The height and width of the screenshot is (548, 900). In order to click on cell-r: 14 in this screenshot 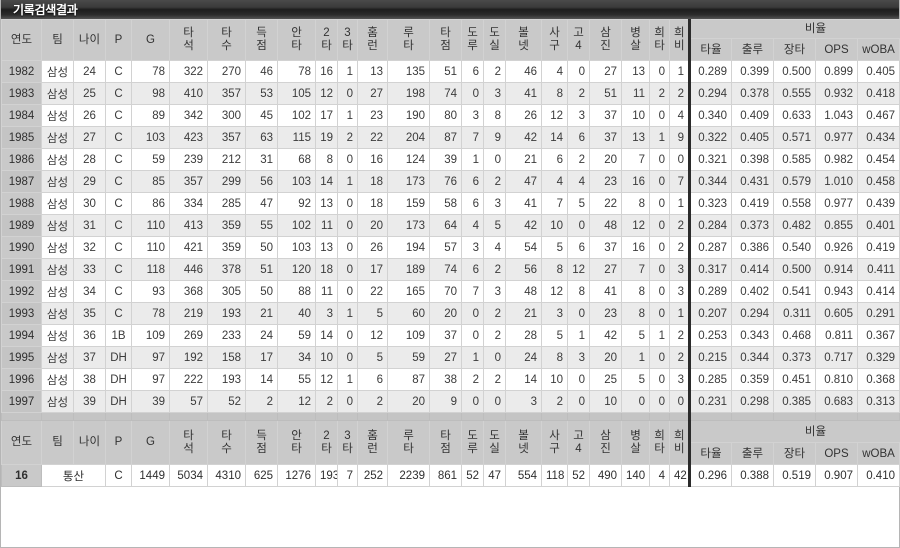, I will do `click(261, 379)`.